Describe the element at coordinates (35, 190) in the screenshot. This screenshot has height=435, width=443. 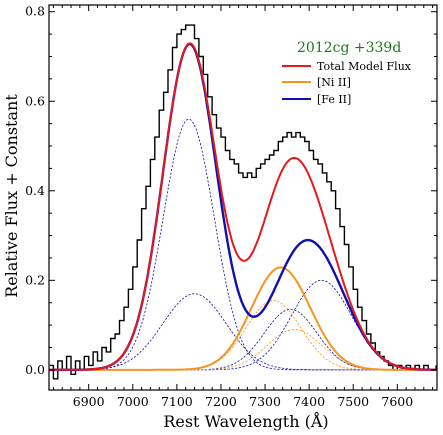
I see `y-tick-label: 0.4` at that location.